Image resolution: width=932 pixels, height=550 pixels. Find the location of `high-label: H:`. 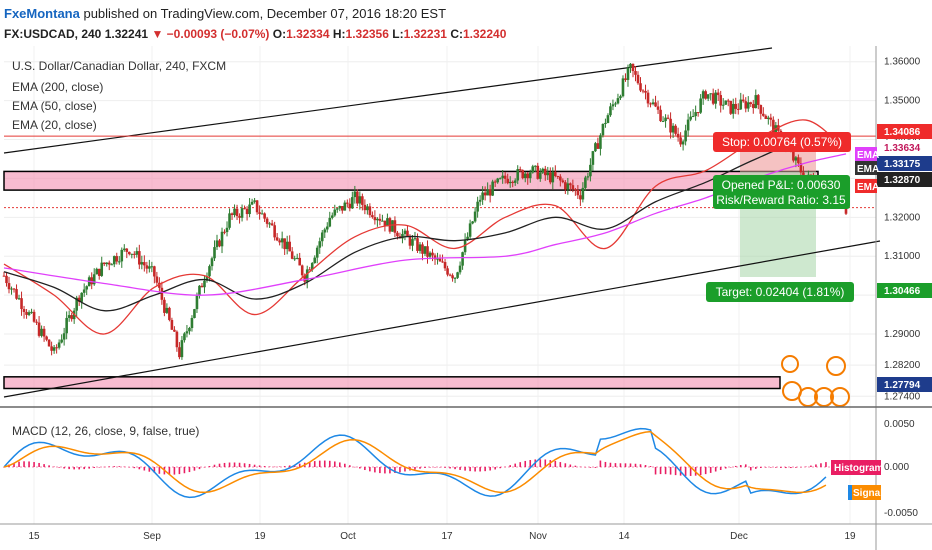

high-label: H: is located at coordinates (339, 34).